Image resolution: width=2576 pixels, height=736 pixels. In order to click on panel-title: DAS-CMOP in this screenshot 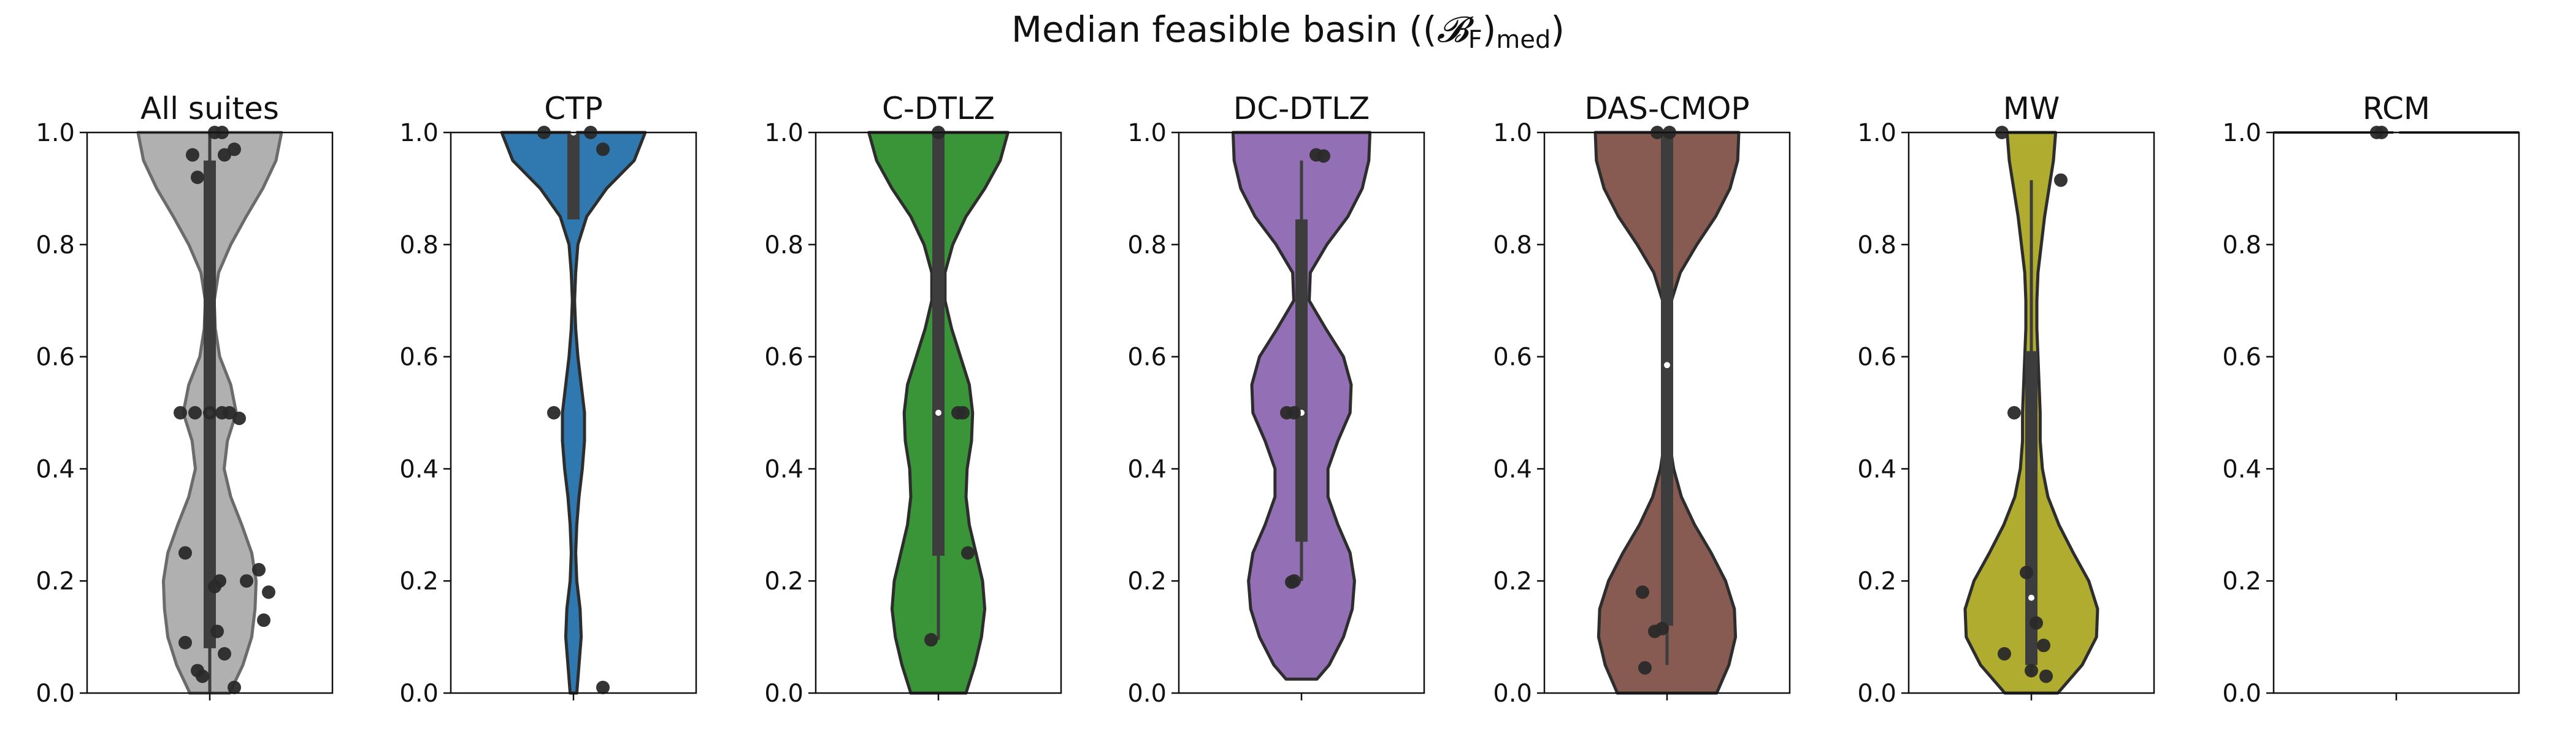, I will do `click(1666, 108)`.